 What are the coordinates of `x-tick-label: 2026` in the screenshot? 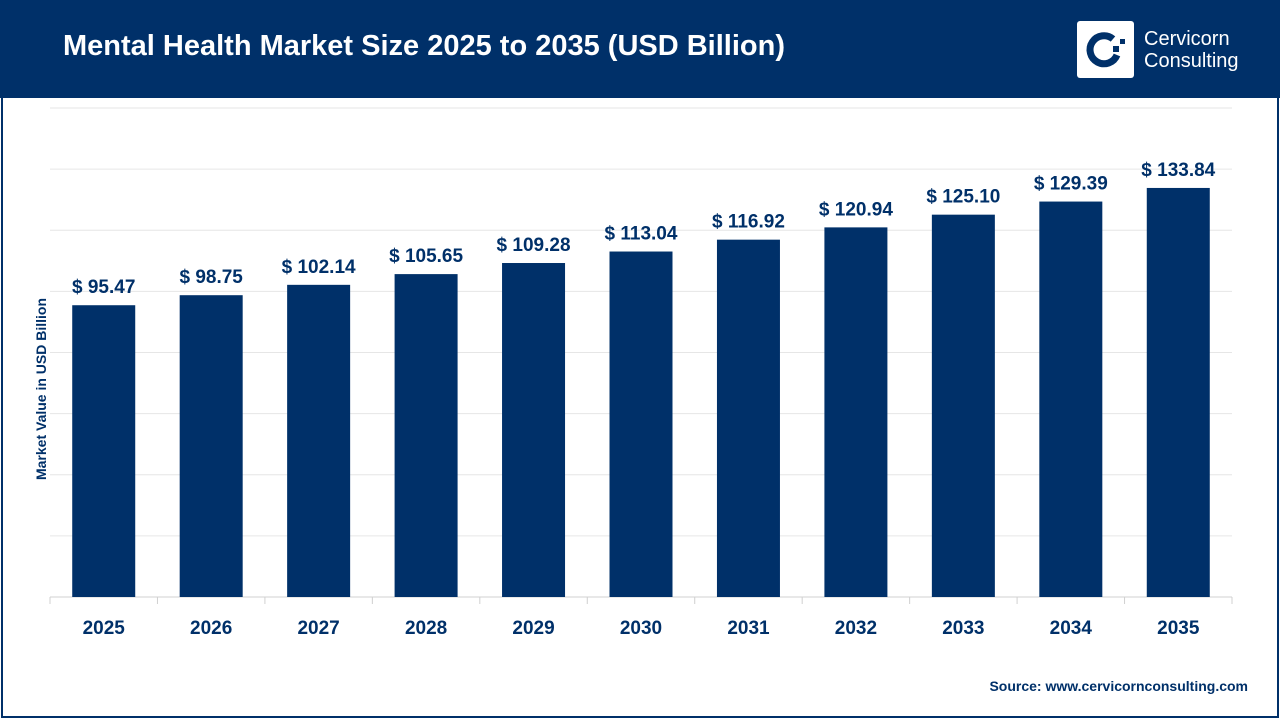 It's located at (211, 628).